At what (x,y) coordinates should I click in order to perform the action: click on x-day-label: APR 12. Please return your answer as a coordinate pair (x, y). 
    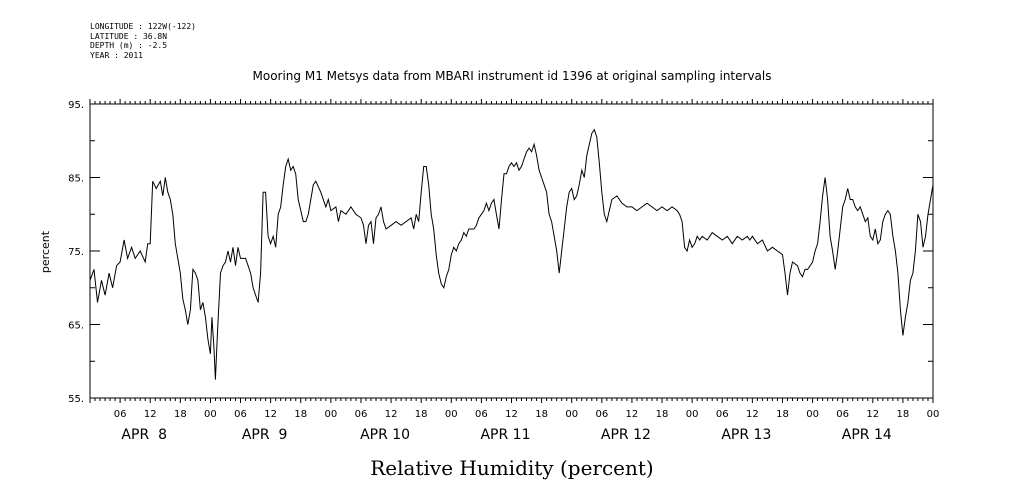
    Looking at the image, I should click on (626, 435).